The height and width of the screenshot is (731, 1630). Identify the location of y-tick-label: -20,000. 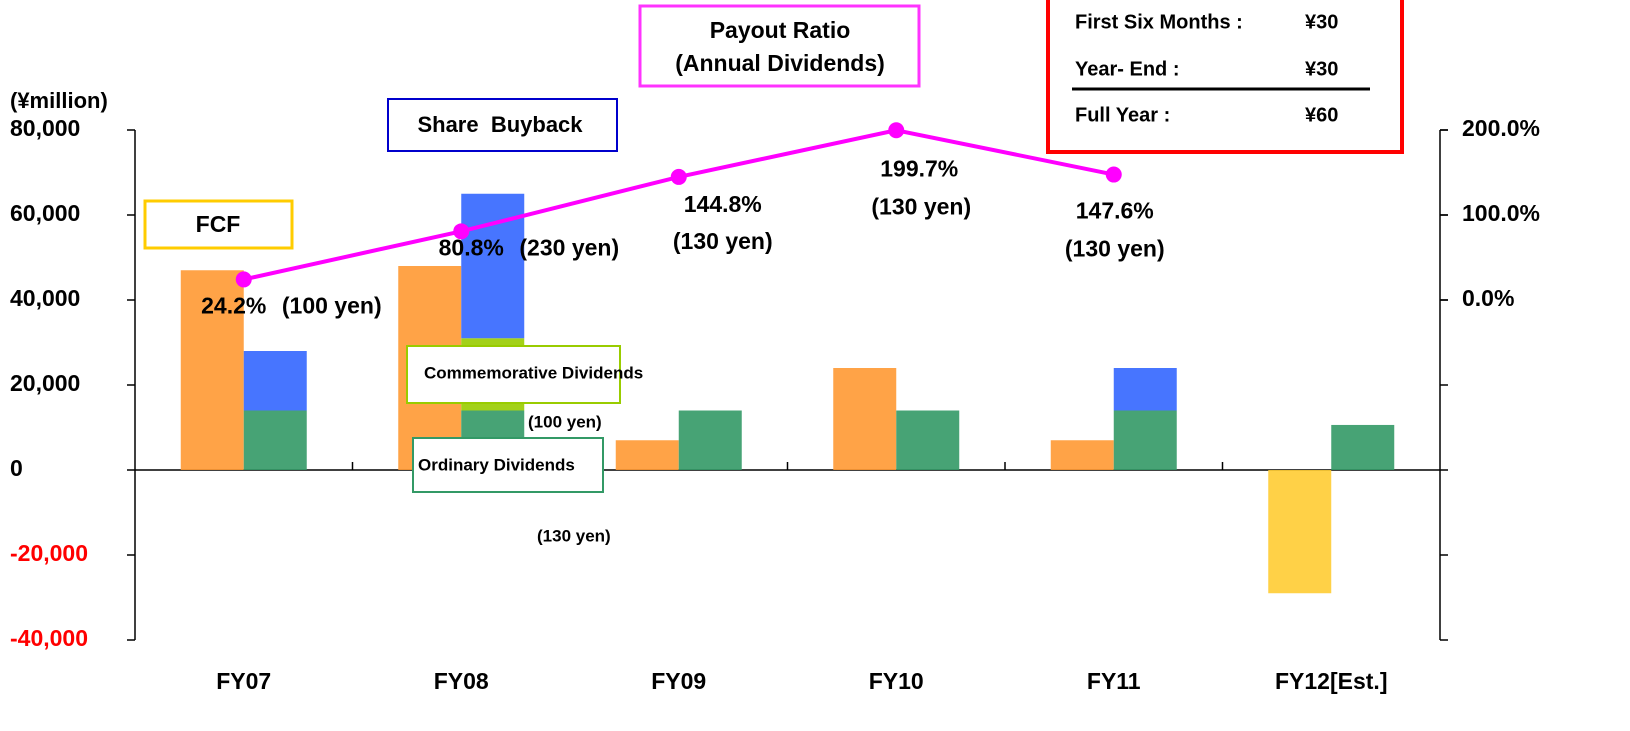
(49, 553).